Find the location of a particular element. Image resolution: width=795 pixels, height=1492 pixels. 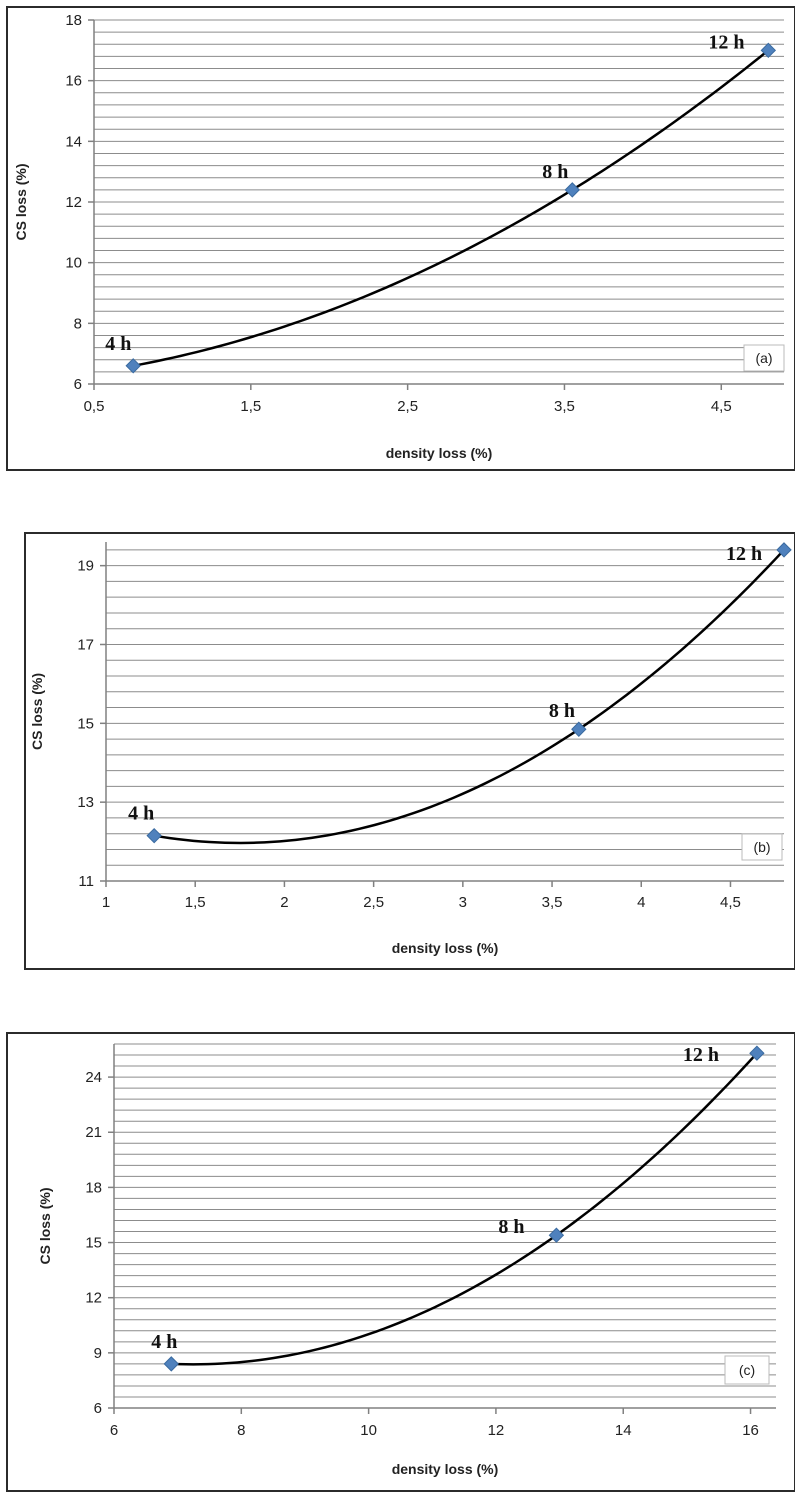

chart-a-x-tick-label: 3,5 is located at coordinates (564, 406).